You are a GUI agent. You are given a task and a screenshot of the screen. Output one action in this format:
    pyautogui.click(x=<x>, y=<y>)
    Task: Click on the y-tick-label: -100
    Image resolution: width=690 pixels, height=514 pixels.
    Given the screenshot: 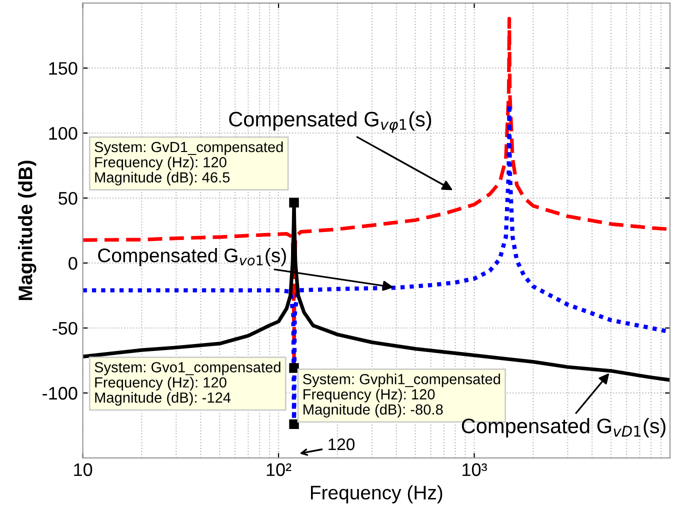 What is the action you would take?
    pyautogui.click(x=60, y=393)
    